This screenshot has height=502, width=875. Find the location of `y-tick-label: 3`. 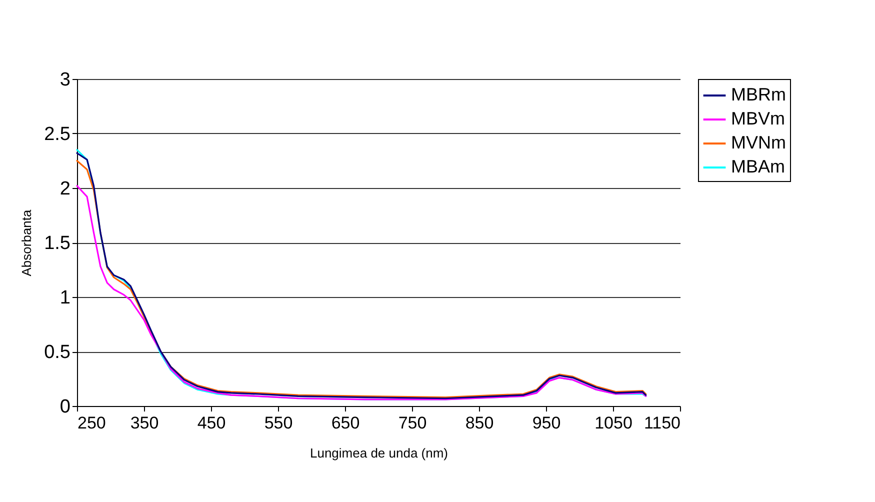

y-tick-label: 3 is located at coordinates (65, 80).